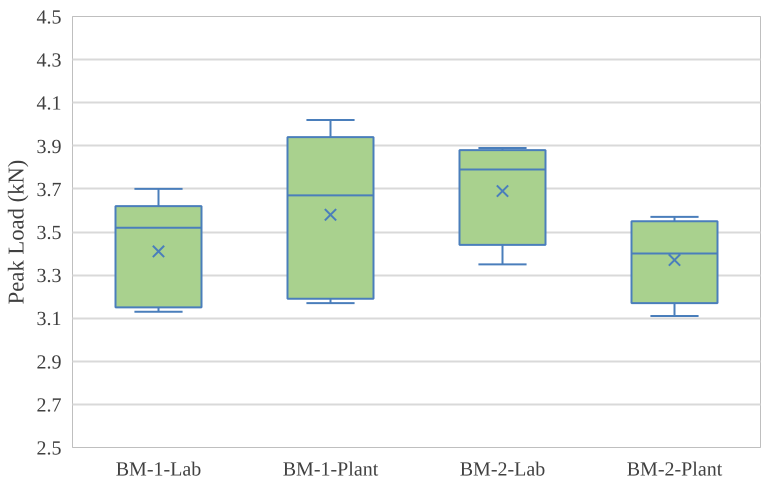 Image resolution: width=764 pixels, height=483 pixels. What do you see at coordinates (49, 147) in the screenshot?
I see `y-tick-label: 3.9` at bounding box center [49, 147].